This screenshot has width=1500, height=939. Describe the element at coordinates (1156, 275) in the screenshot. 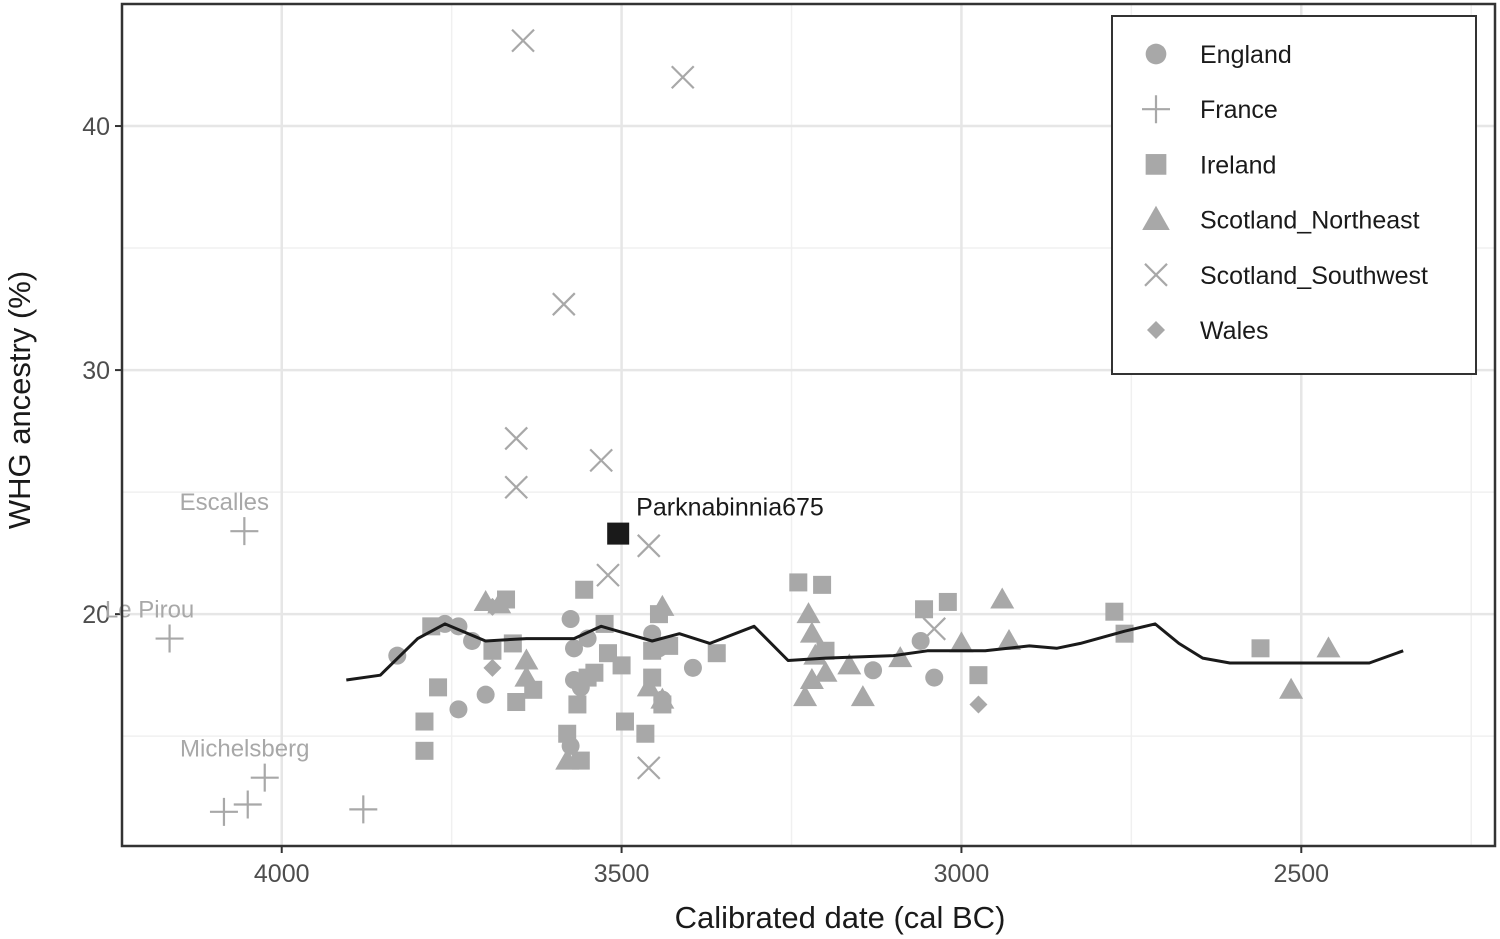

I see `legend-key-scotland-southwest` at that location.